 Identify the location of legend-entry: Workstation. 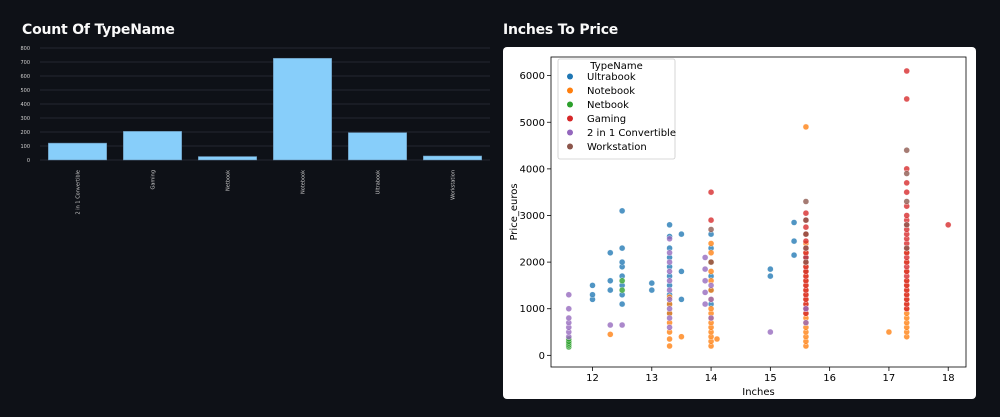
(617, 147).